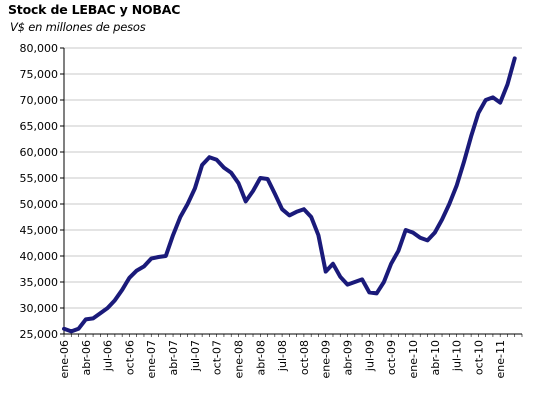 The image size is (533, 405). Describe the element at coordinates (39, 334) in the screenshot. I see `y-tick-label: 25,000` at that location.